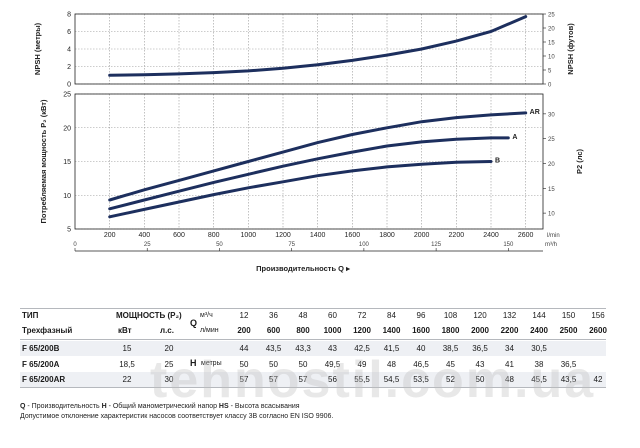  I want to click on y2-axis-title: P2 (лс), so click(579, 161).